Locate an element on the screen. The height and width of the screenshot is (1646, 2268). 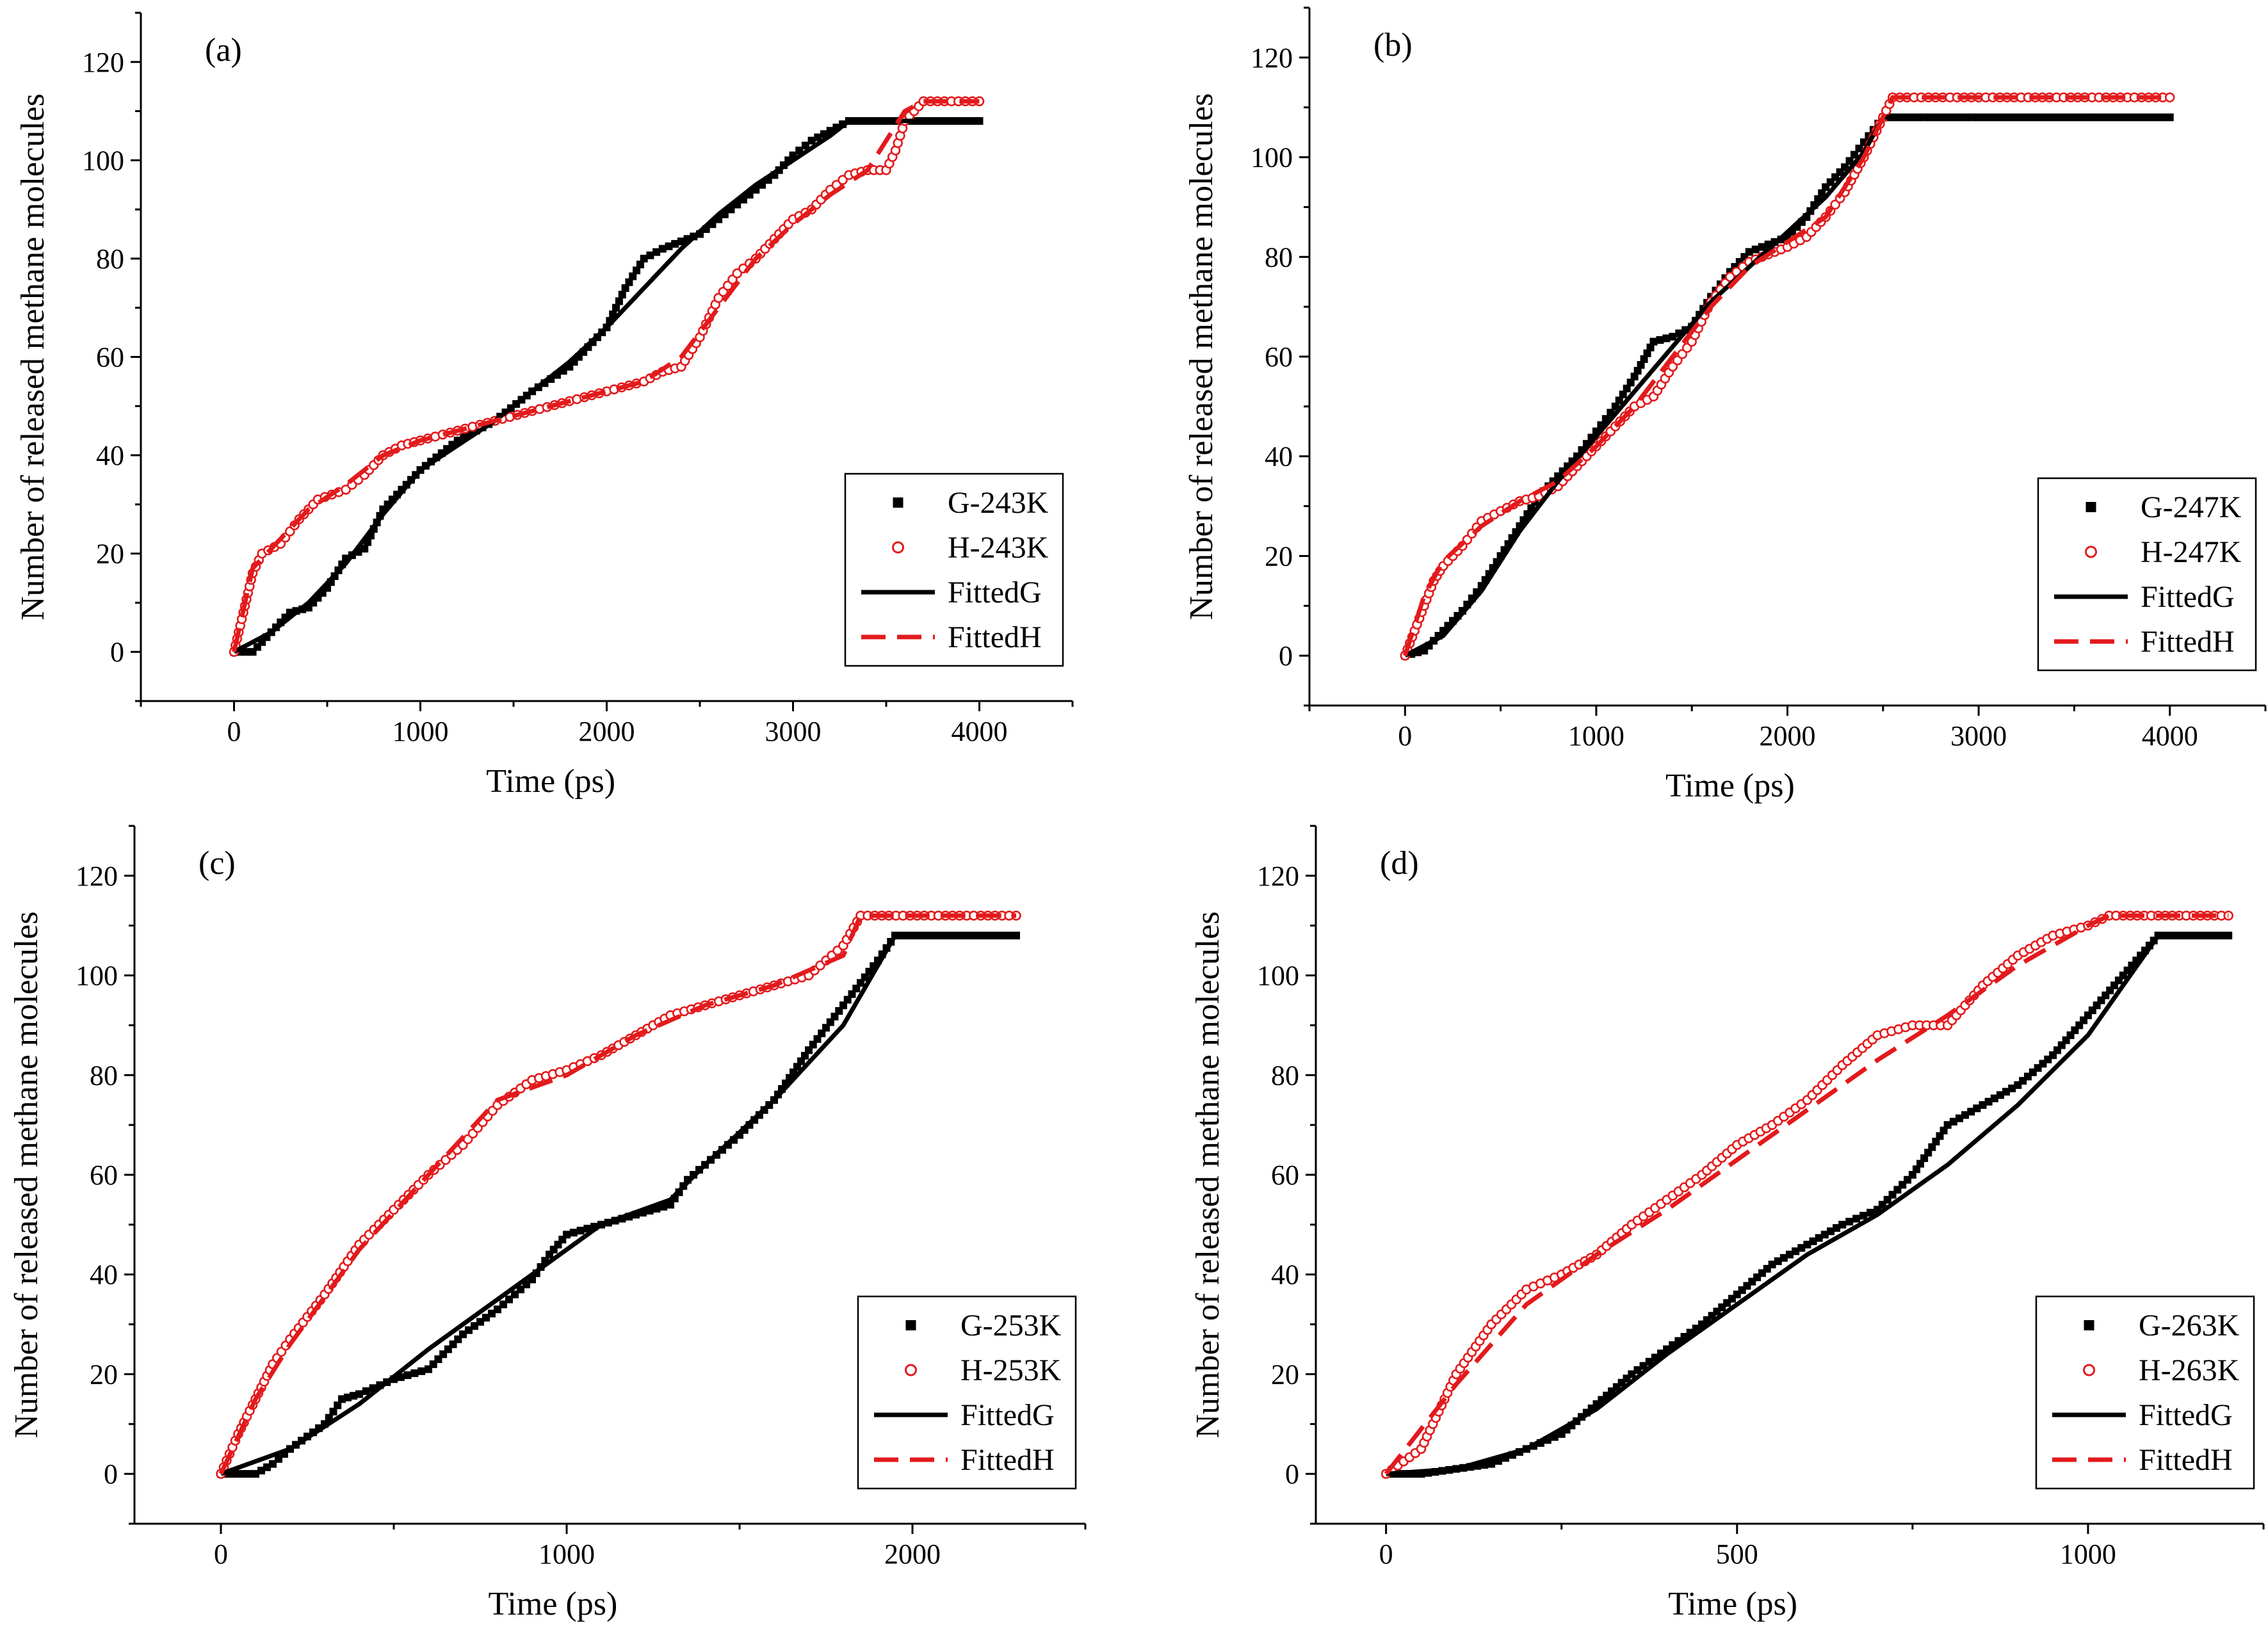
legend: G-253K H-253K FittedG FittedH is located at coordinates (967, 1392).